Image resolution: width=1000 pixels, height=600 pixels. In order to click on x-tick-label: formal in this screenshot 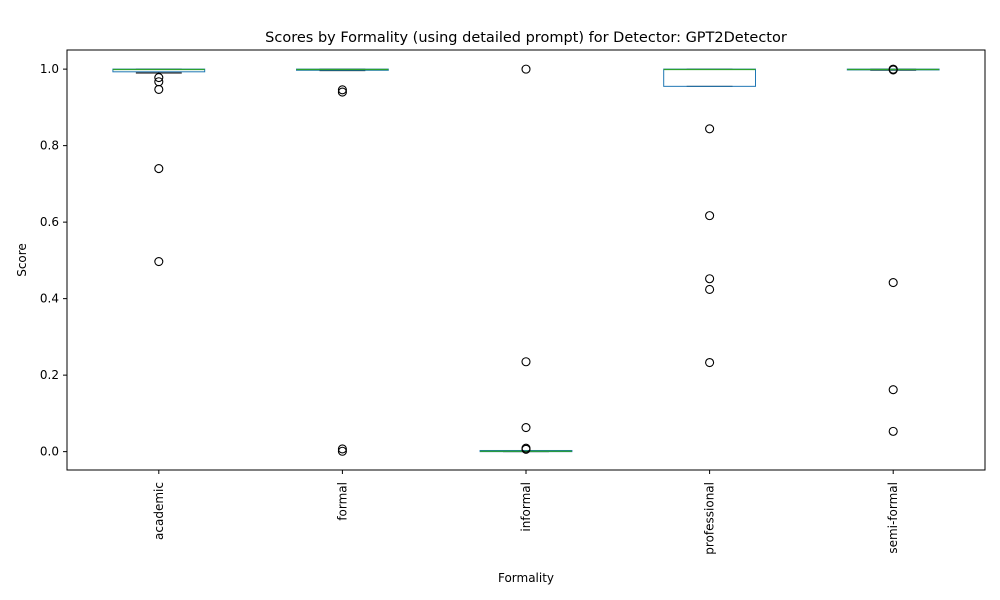, I will do `click(342, 501)`.